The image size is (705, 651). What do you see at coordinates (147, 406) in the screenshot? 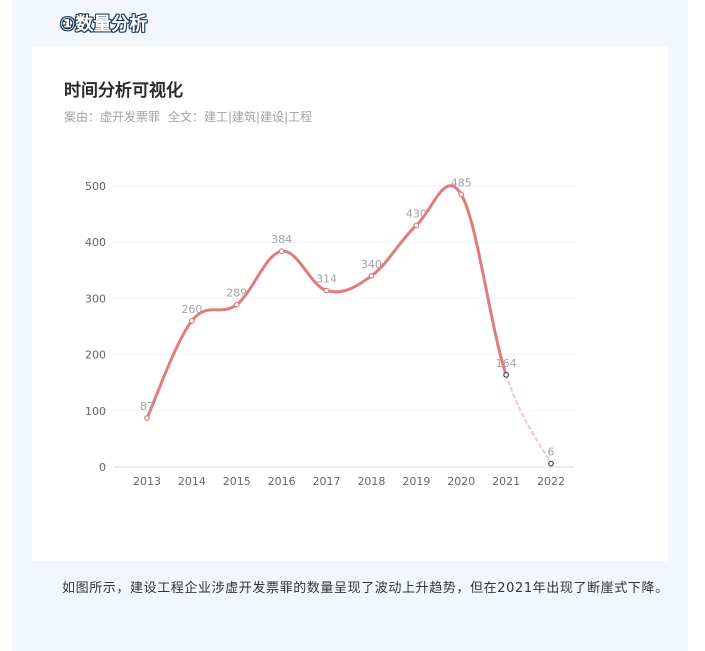
I see `data-label: 87` at bounding box center [147, 406].